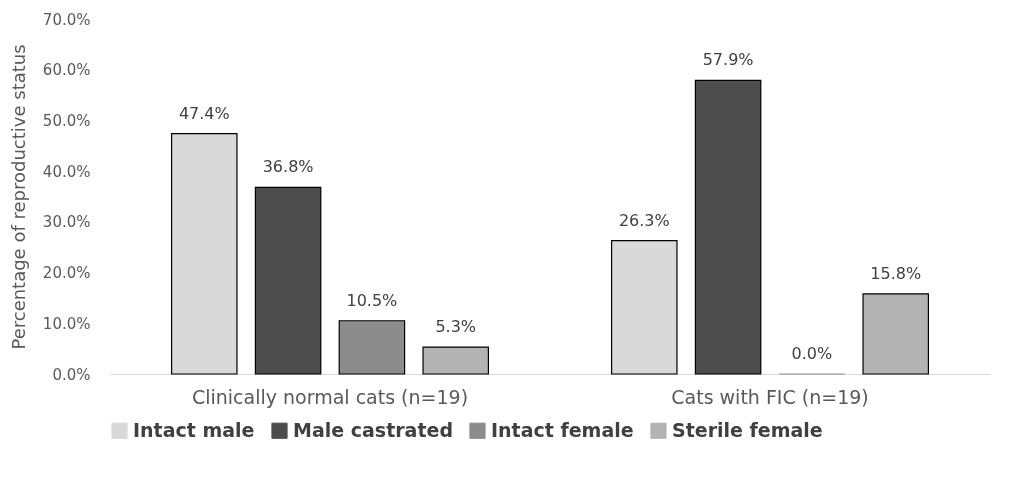 The width and height of the screenshot is (1028, 501). Describe the element at coordinates (562, 429) in the screenshot. I see `legend-label: Intact female` at that location.